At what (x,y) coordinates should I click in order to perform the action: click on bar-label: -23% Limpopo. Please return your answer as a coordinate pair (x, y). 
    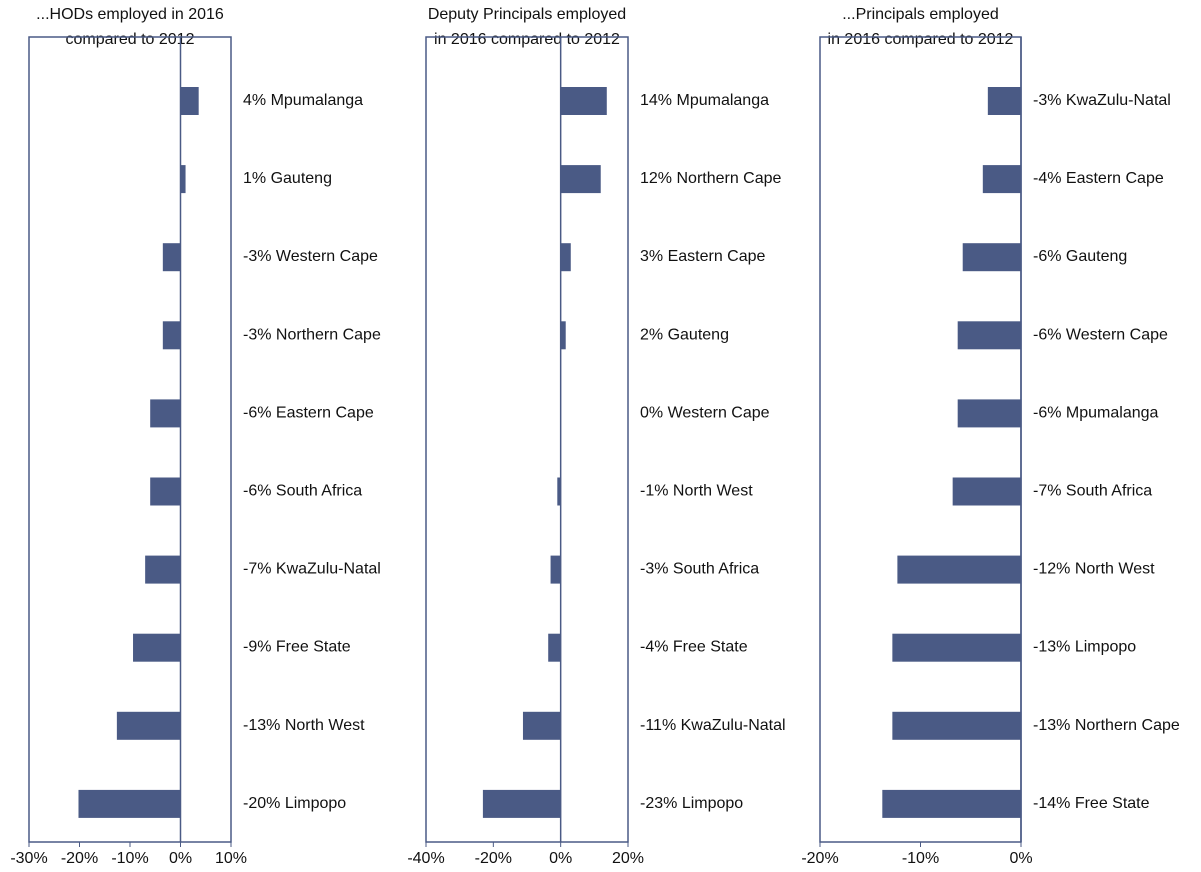
    Looking at the image, I should click on (691, 803).